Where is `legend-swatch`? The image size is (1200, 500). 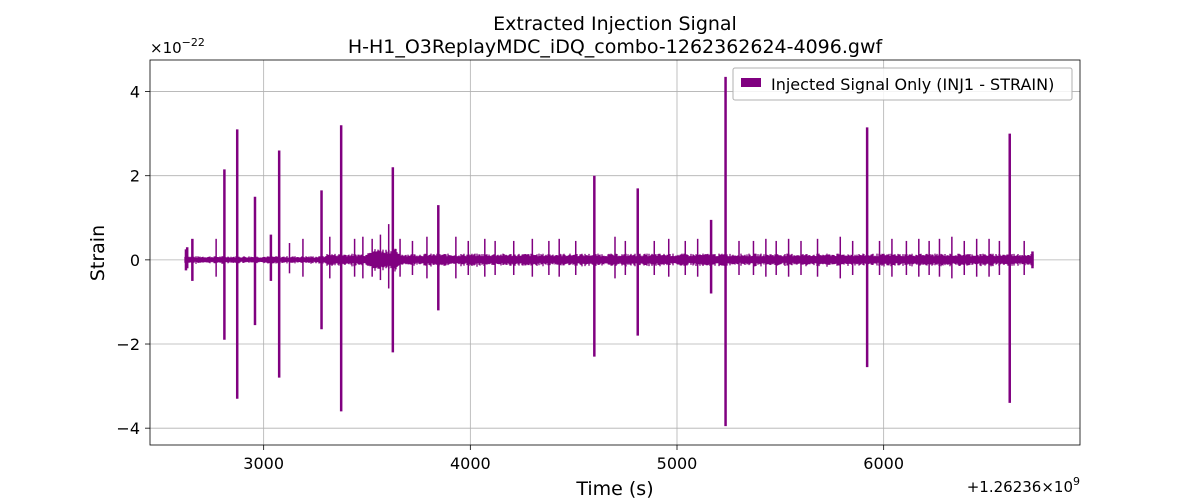
legend-swatch is located at coordinates (751, 82).